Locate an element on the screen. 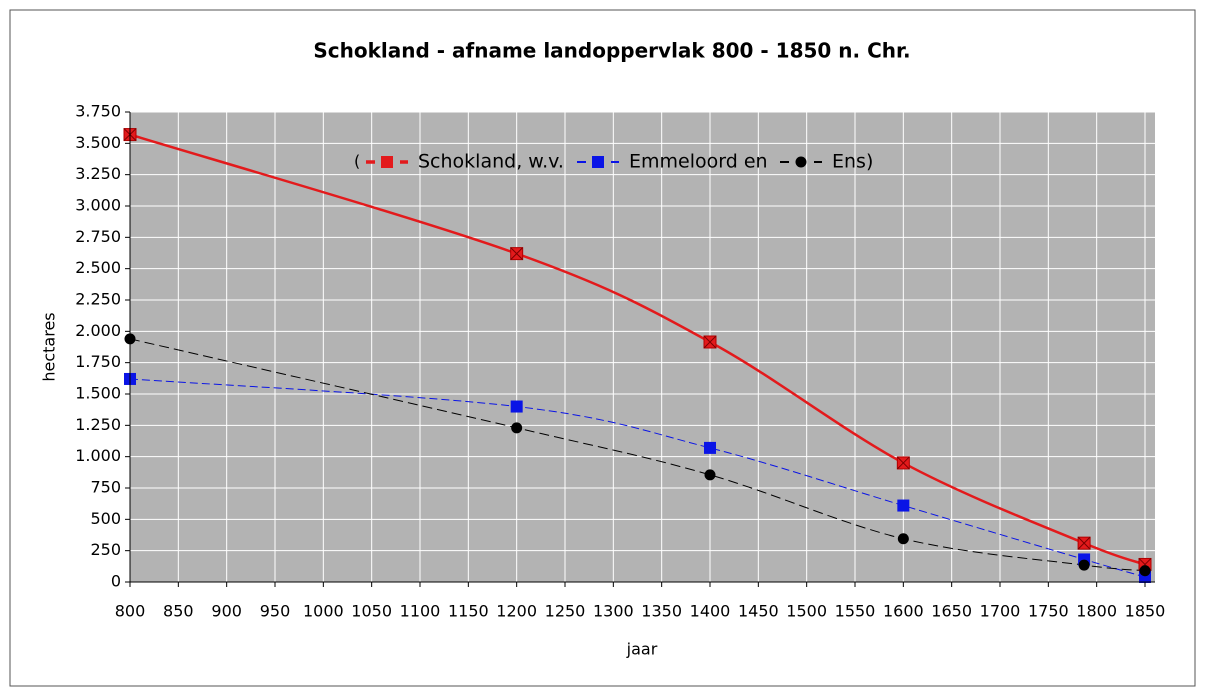  x-tick-label: 1300 is located at coordinates (613, 611).